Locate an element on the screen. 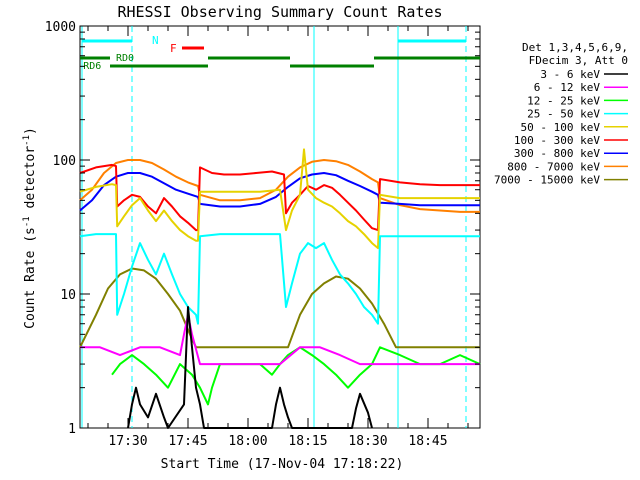 This screenshot has height=480, width=640. legend-label: 100 - 300 keV is located at coordinates (557, 140).